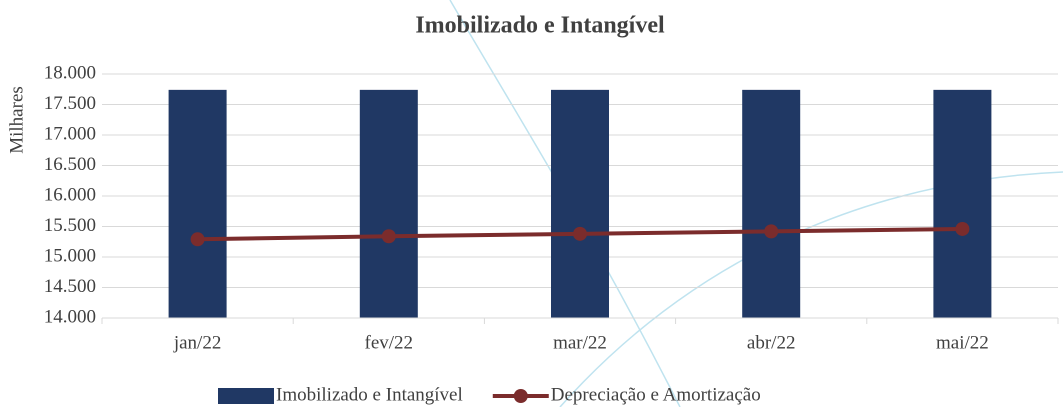  Describe the element at coordinates (70, 72) in the screenshot. I see `y-tick-label: 18.000` at that location.